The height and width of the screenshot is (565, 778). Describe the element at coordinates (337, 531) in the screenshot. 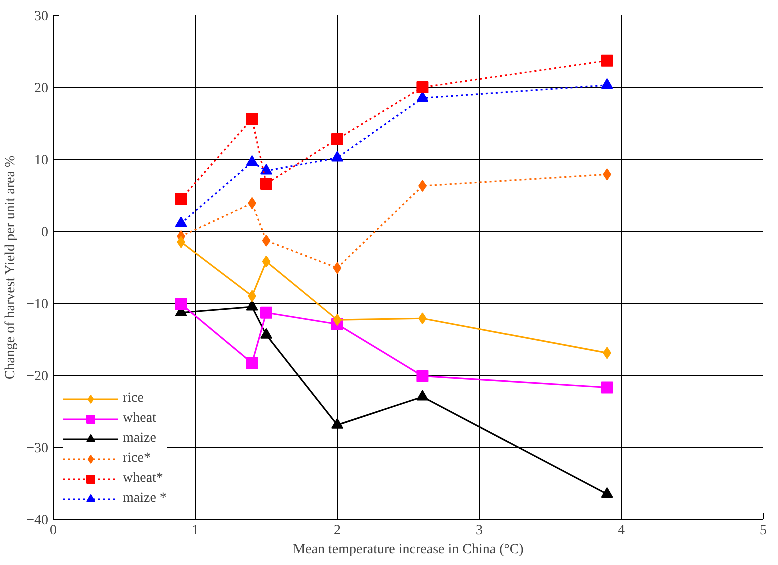

I see `x-tick-label: 2` at that location.